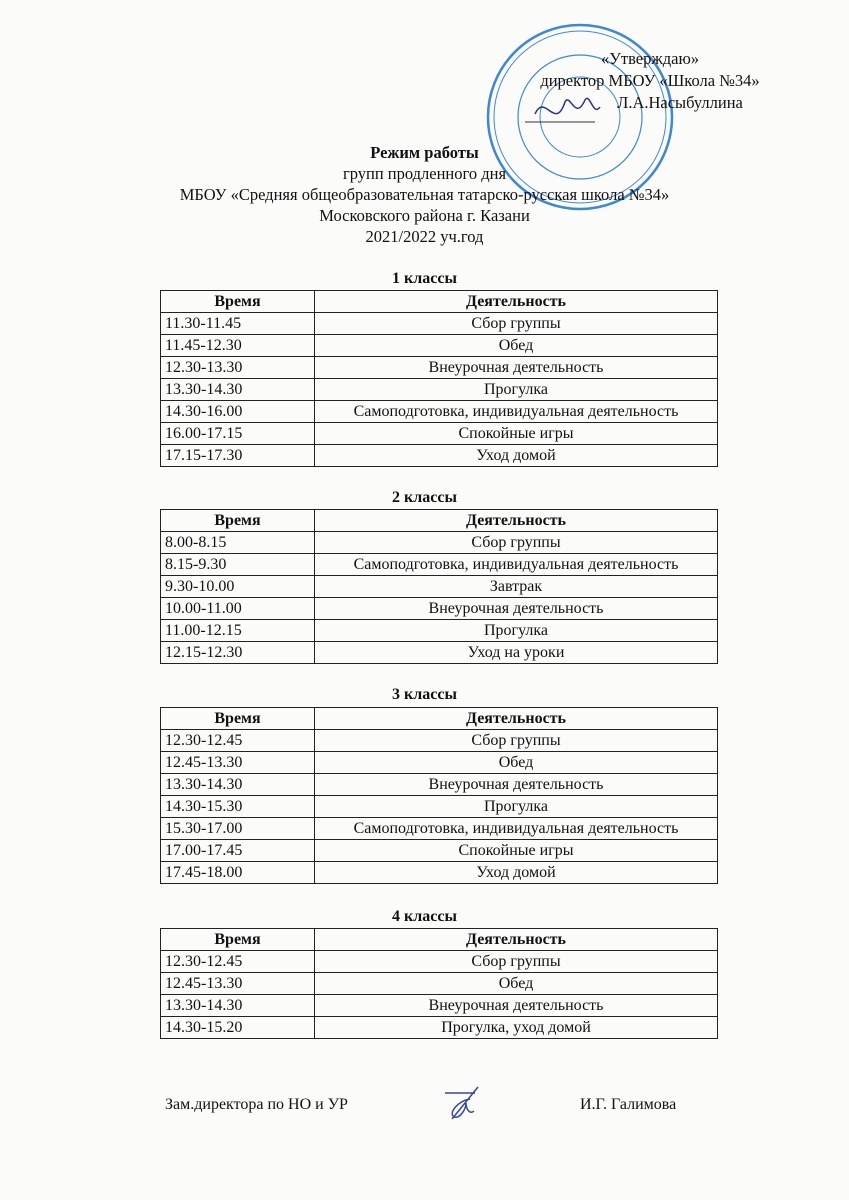 The width and height of the screenshot is (849, 1200). I want to click on time-cell: 11.00-12.15, so click(237, 630).